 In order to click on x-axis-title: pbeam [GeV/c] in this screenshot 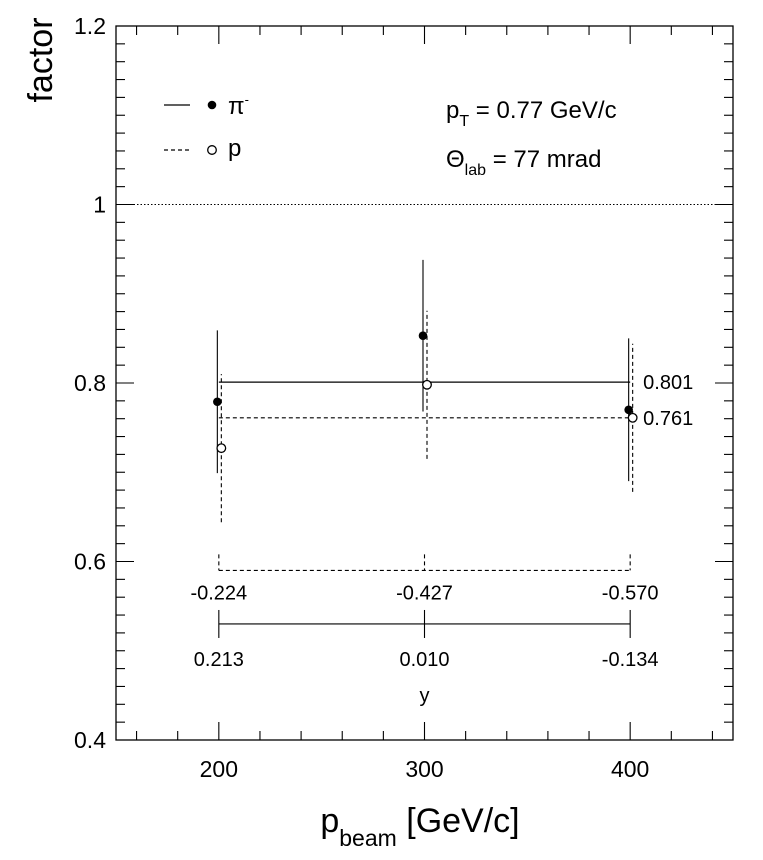, I will do `click(419, 826)`.